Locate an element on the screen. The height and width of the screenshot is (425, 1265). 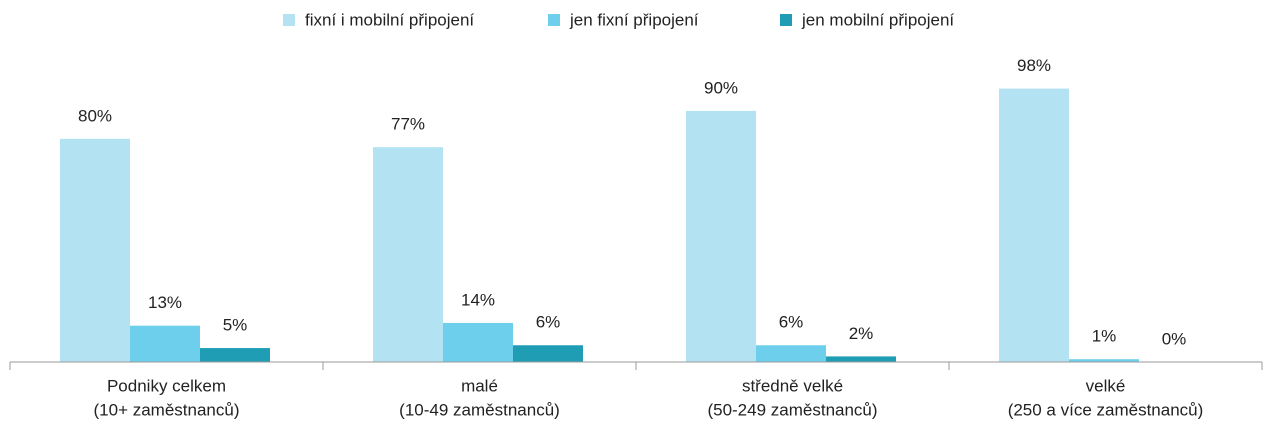
data-label: 14% is located at coordinates (478, 299).